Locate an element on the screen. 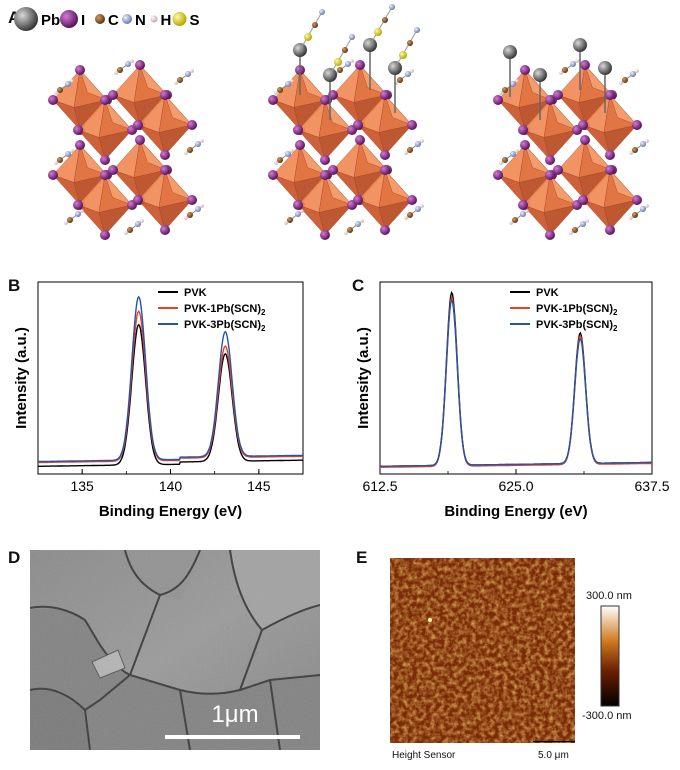  colorbar-max-label: 300.0 nm is located at coordinates (609, 596).